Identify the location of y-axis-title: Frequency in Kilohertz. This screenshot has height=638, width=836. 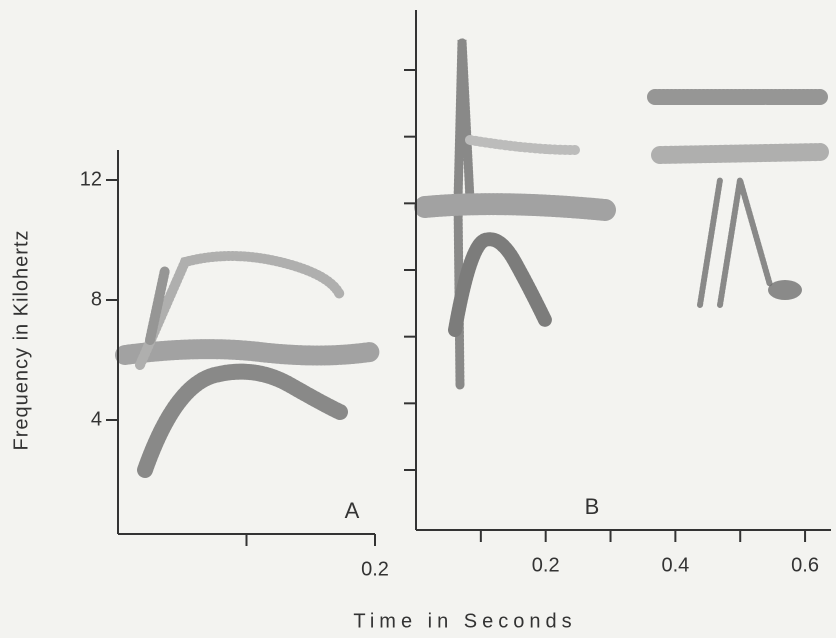
(21, 340).